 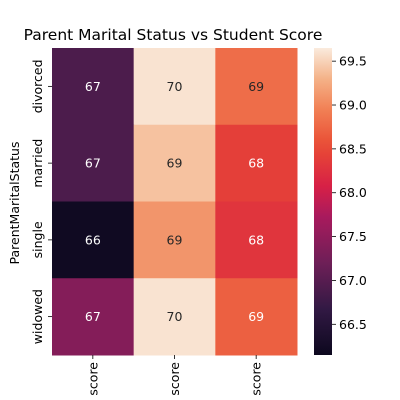 What do you see at coordinates (353, 192) in the screenshot?
I see `colorbar-tick-label: 68.0` at bounding box center [353, 192].